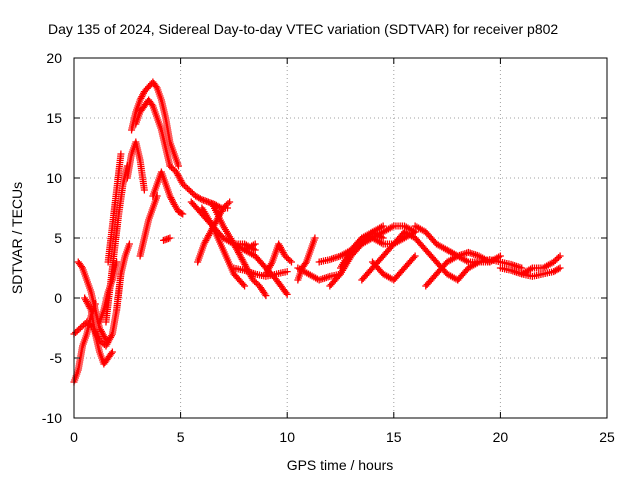  I want to click on x-axis-label: GPS time / hours, so click(340, 465).